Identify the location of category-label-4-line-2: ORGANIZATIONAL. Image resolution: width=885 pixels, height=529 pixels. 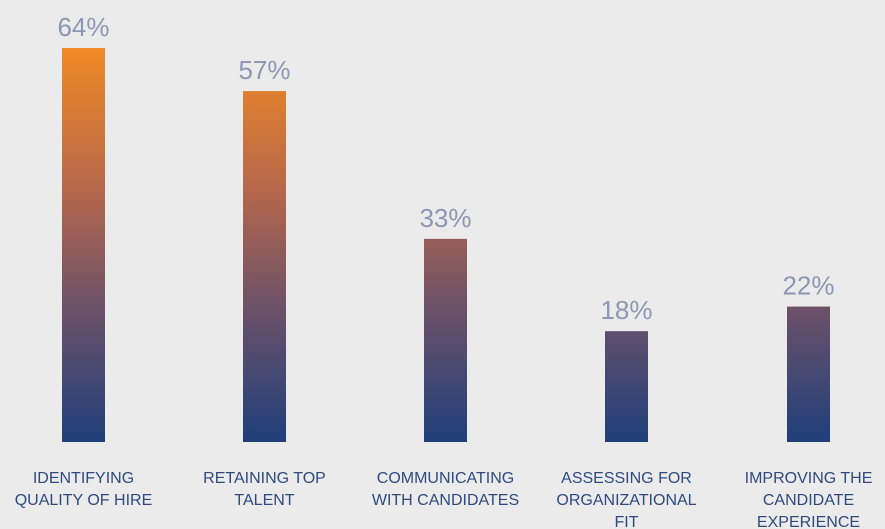
(626, 500).